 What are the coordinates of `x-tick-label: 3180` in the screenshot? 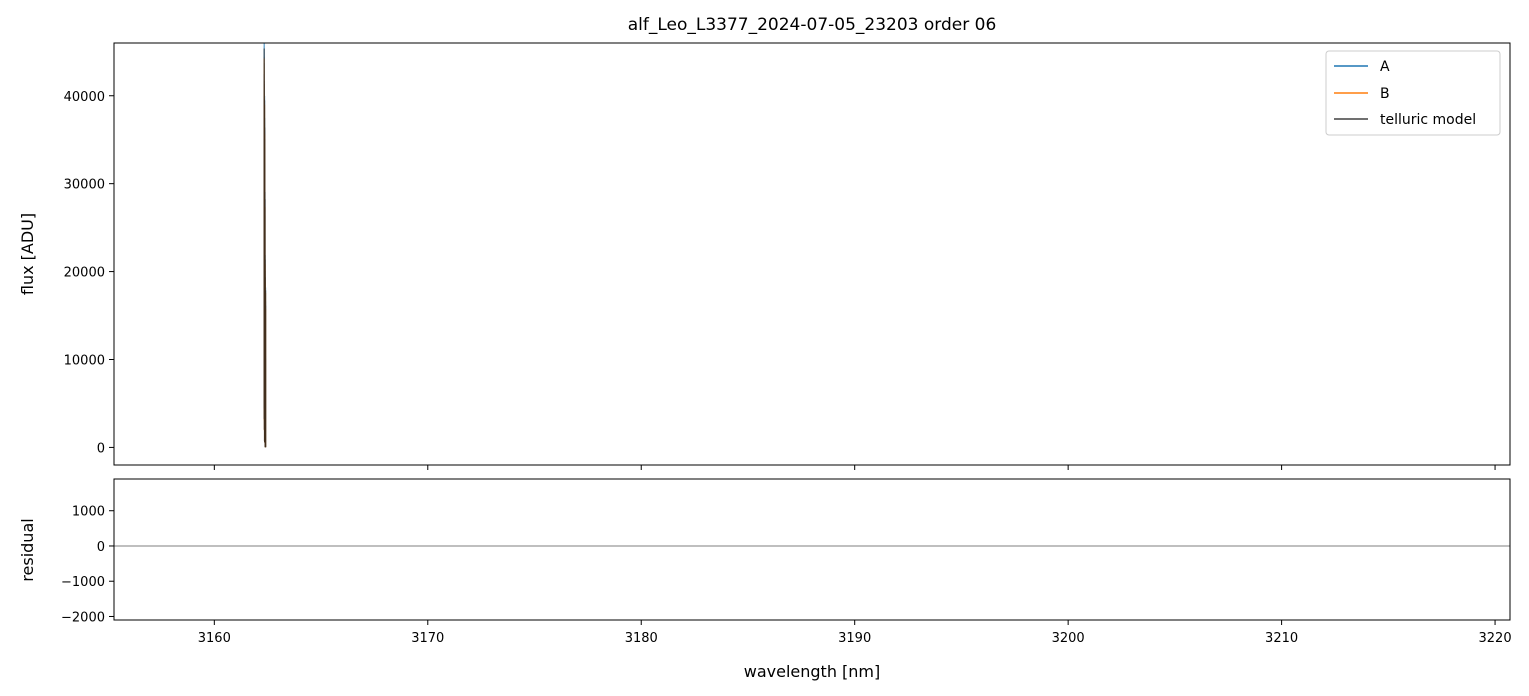 It's located at (641, 638).